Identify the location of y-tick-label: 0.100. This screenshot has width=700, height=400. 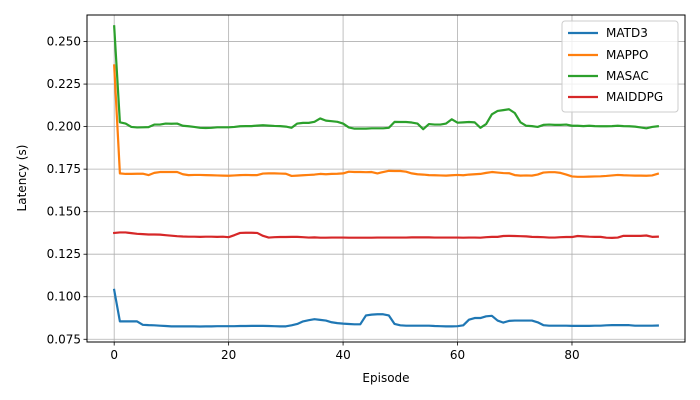
(64, 297).